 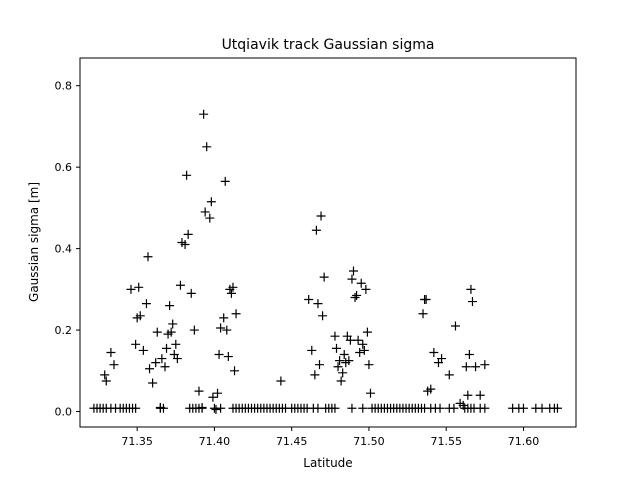 I want to click on y-axis: 0.0 0.2 0.4 0.6 0.8, so click(x=67, y=249).